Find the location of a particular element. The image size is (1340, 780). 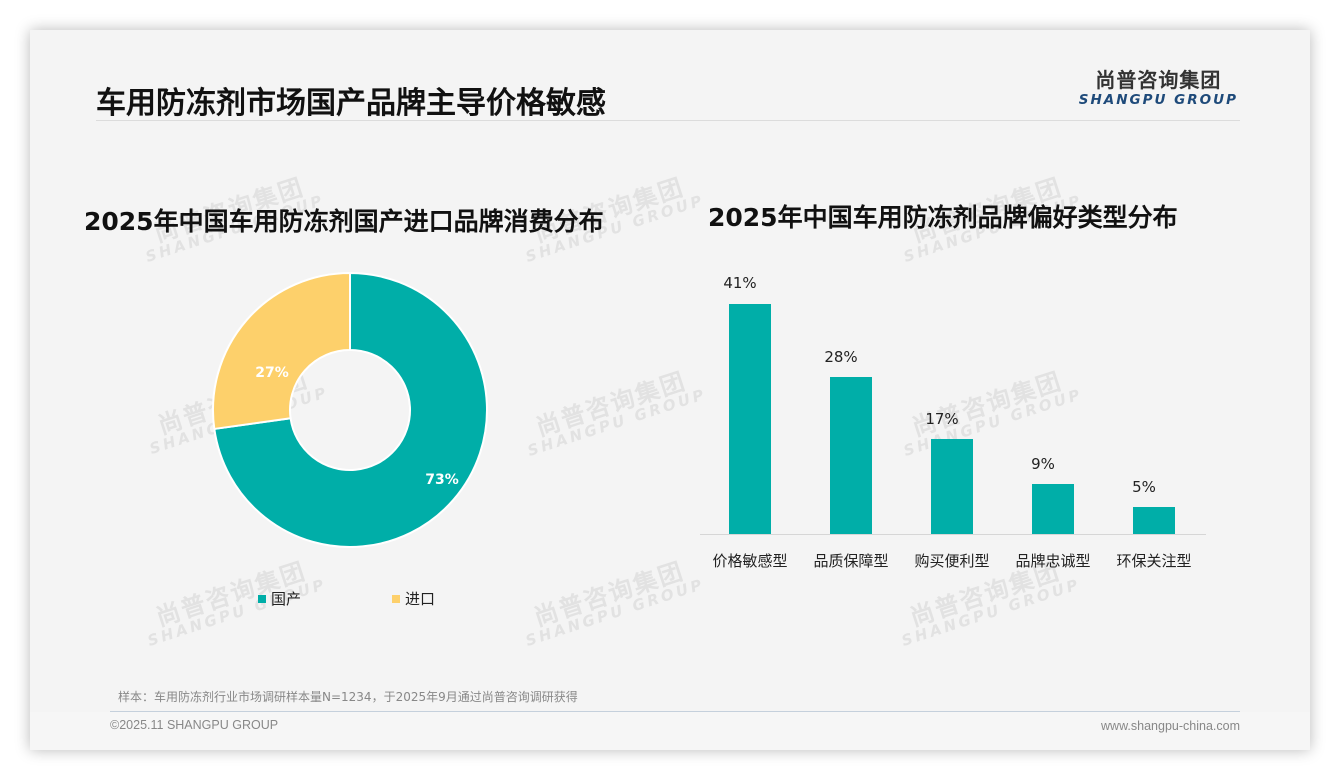

legend-label: 国产 is located at coordinates (286, 599).